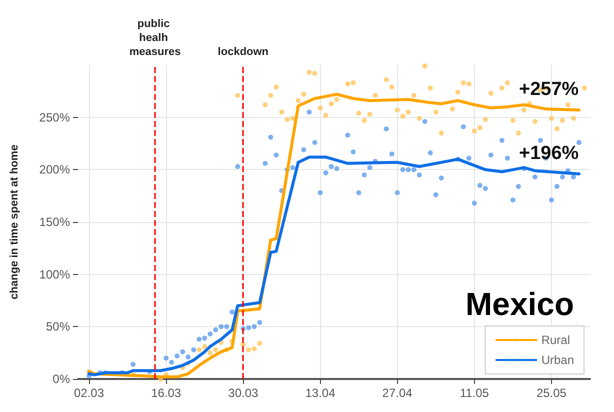 The image size is (614, 412). Describe the element at coordinates (243, 393) in the screenshot. I see `x-tick-label: 30.03` at that location.